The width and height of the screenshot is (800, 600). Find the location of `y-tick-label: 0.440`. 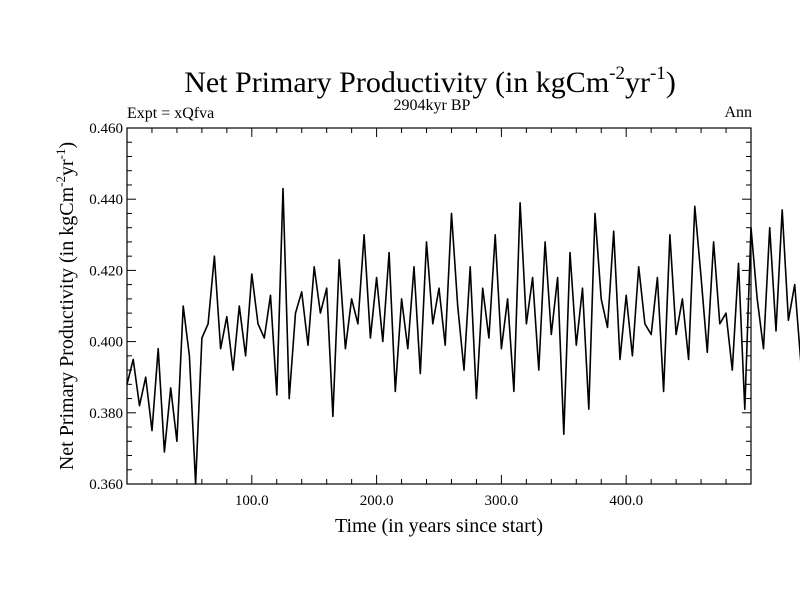

y-tick-label: 0.440 is located at coordinates (106, 200).